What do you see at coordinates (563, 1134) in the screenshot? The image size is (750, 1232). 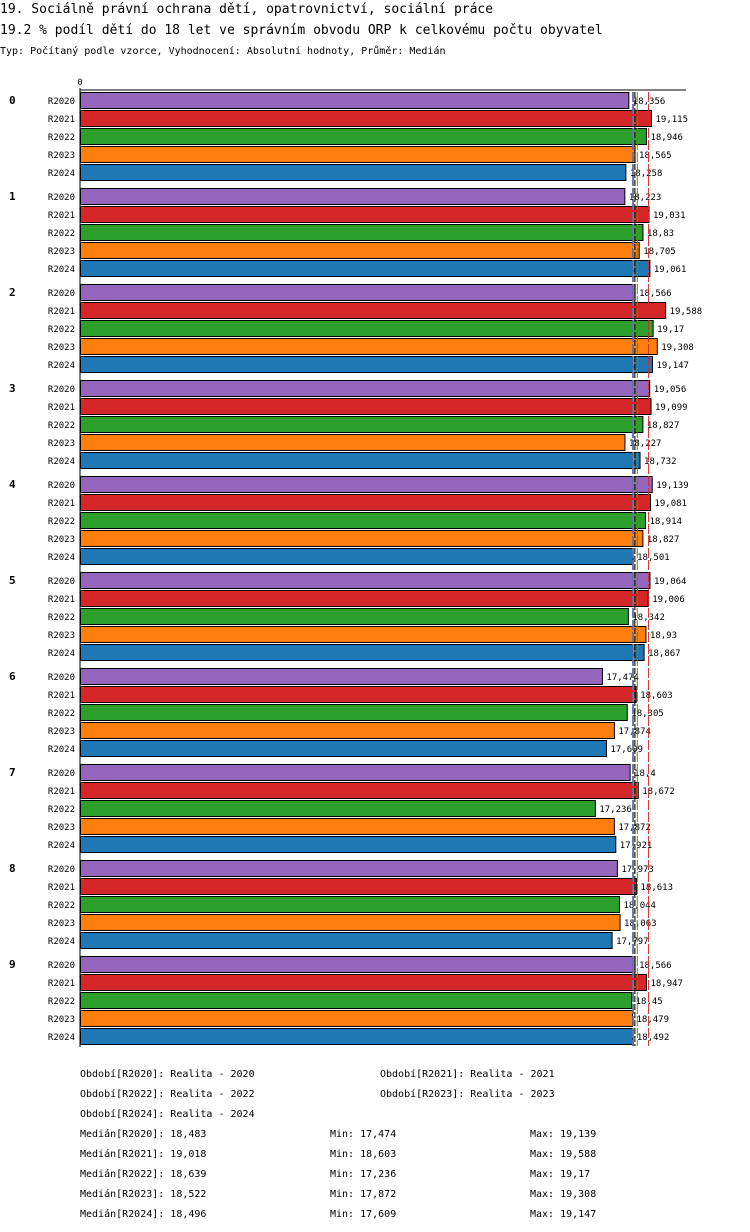 I see `legend-max: Max: 19,139` at bounding box center [563, 1134].